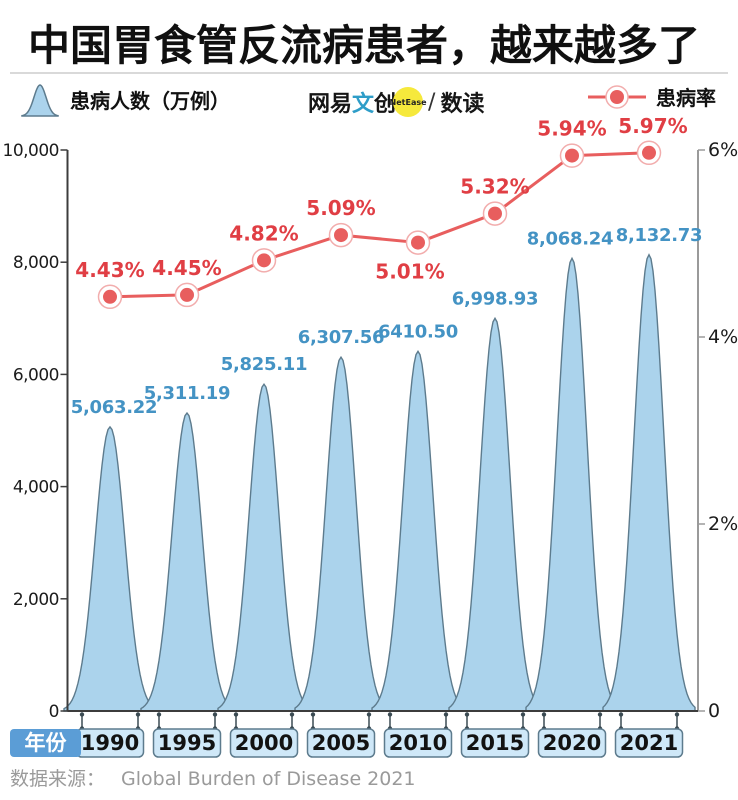  Describe the element at coordinates (364, 45) in the screenshot. I see `page-title: 中国胃食管反流病患者，越来越多了` at that location.